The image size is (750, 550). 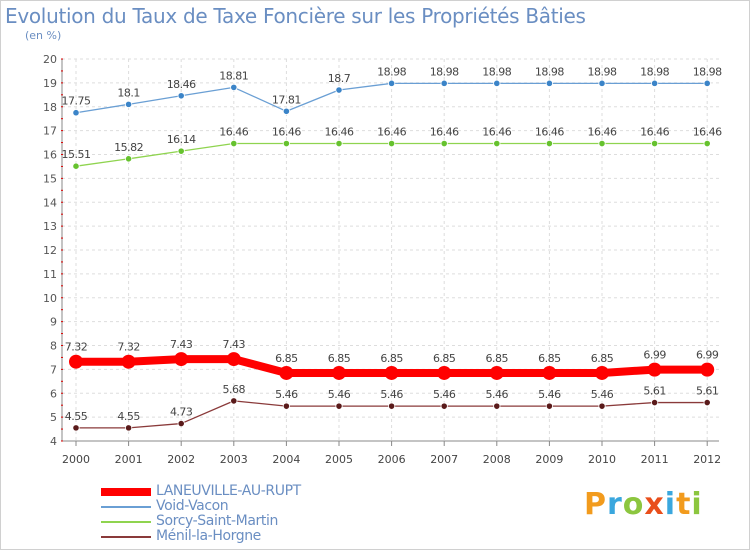 I want to click on y-tick-label: 13, so click(x=50, y=226).